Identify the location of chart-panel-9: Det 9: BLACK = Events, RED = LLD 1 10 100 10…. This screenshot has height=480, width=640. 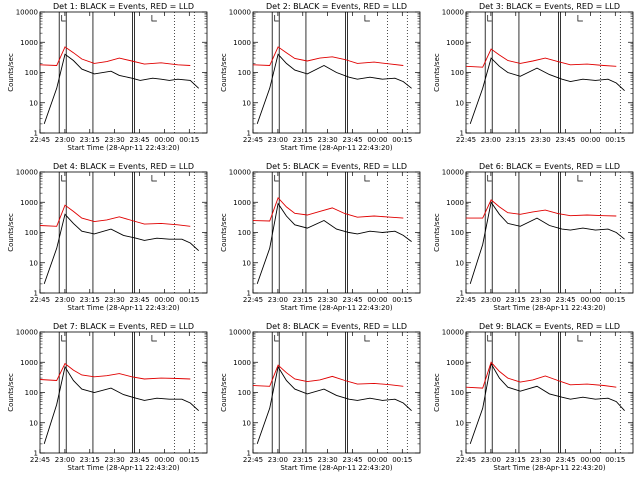
(533, 397).